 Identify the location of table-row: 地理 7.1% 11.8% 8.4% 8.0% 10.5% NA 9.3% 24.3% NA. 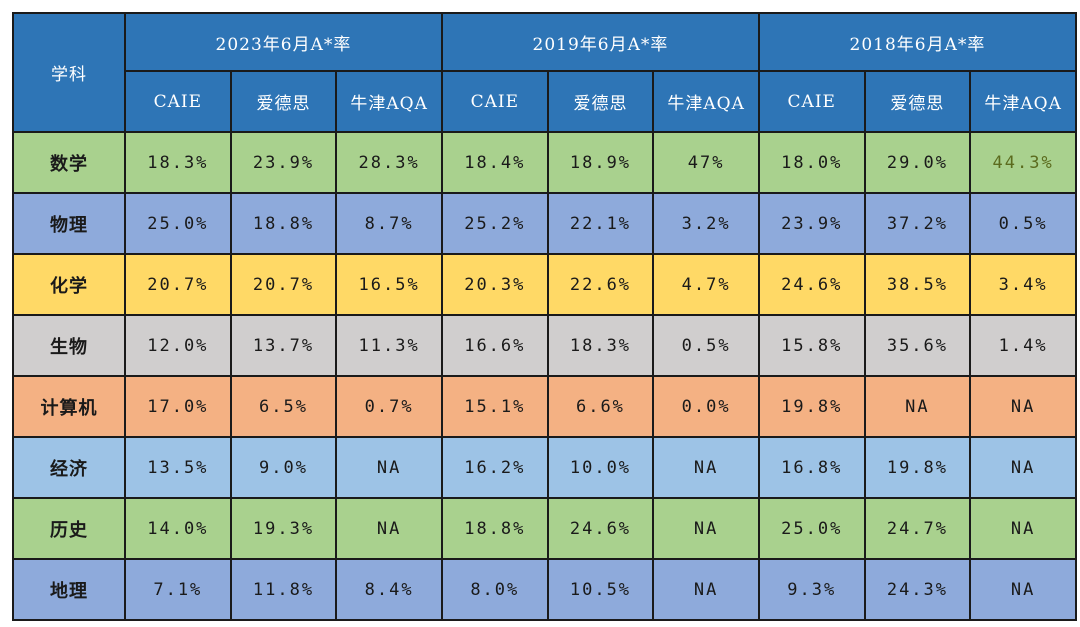
(544, 589).